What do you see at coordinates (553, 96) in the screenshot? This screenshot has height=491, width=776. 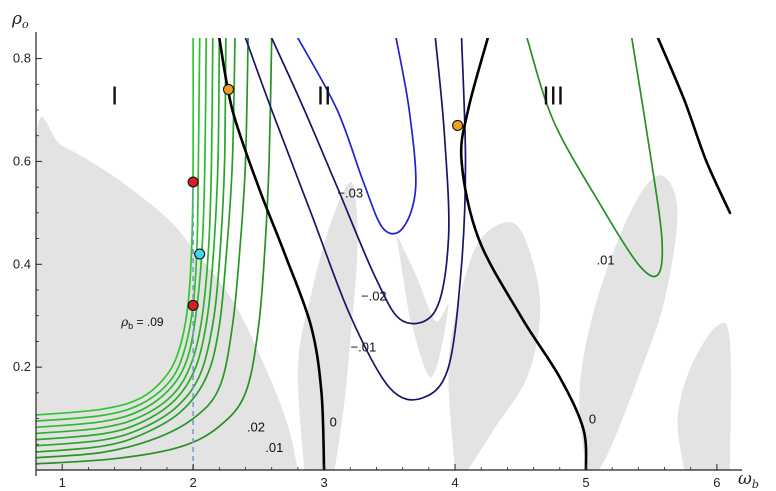 I see `region-label-3: III` at bounding box center [553, 96].